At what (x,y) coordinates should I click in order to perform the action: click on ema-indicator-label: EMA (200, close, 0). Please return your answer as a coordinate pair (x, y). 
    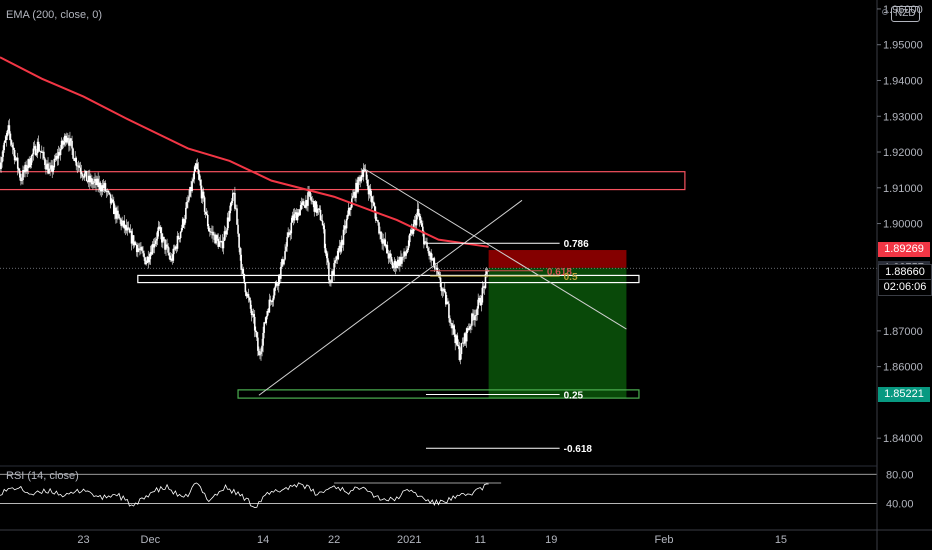
    Looking at the image, I should click on (54, 15).